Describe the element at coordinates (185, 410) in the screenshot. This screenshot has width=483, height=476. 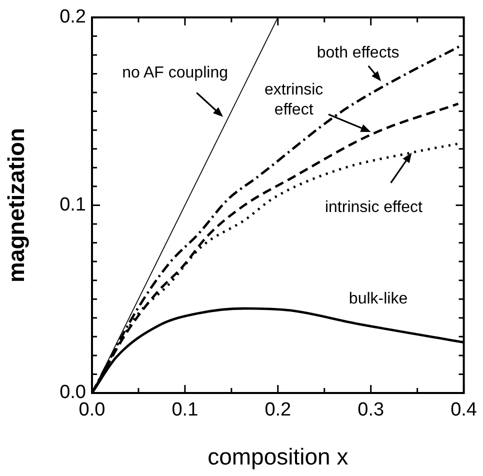
I see `x-tick-label: 0.1` at that location.